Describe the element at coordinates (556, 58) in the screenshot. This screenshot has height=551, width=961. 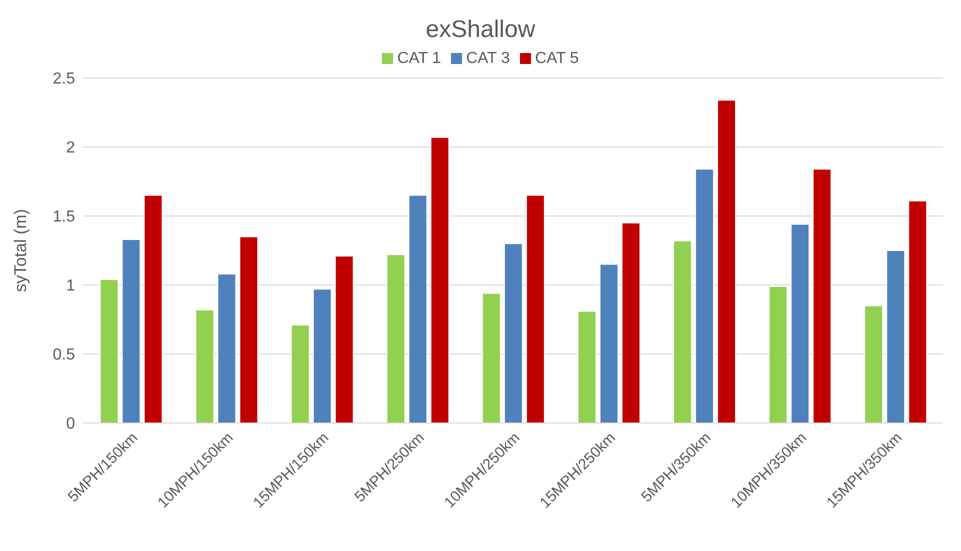
I see `legend-label: CAT 5` at that location.